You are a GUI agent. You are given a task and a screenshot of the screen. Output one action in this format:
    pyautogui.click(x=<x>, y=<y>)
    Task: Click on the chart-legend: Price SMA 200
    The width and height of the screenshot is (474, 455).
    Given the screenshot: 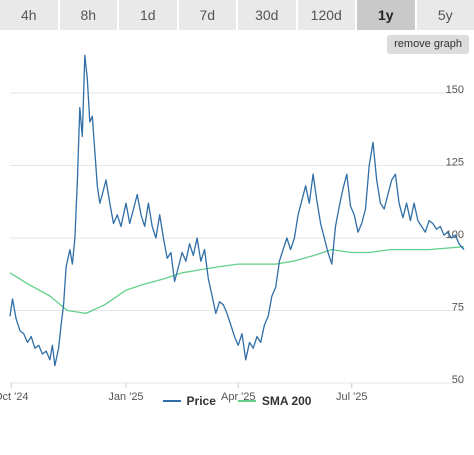 What is the action you would take?
    pyautogui.click(x=237, y=401)
    